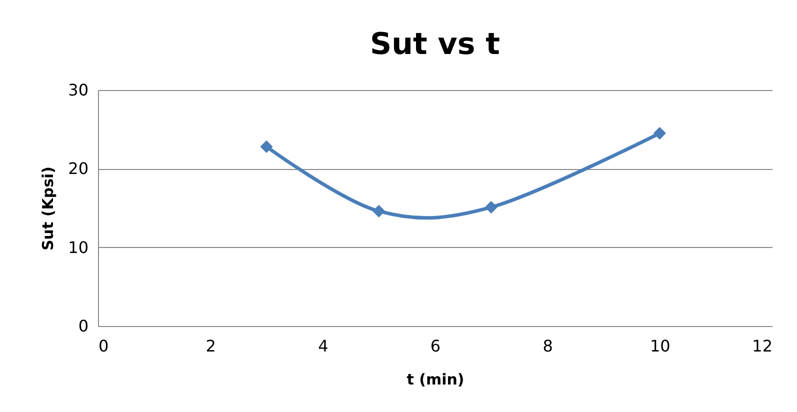 This screenshot has width=797, height=412. Describe the element at coordinates (78, 247) in the screenshot. I see `y-tick-label: 10` at that location.